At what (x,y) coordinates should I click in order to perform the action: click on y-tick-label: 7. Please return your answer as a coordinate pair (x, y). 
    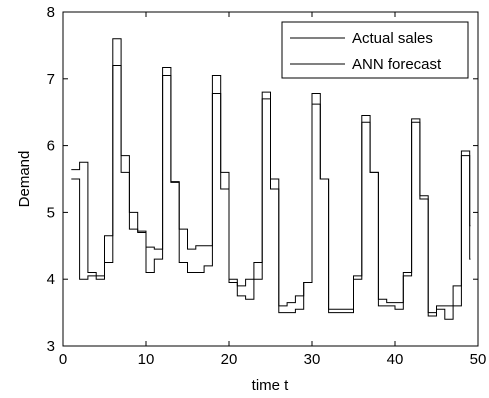
    Looking at the image, I should click on (51, 79).